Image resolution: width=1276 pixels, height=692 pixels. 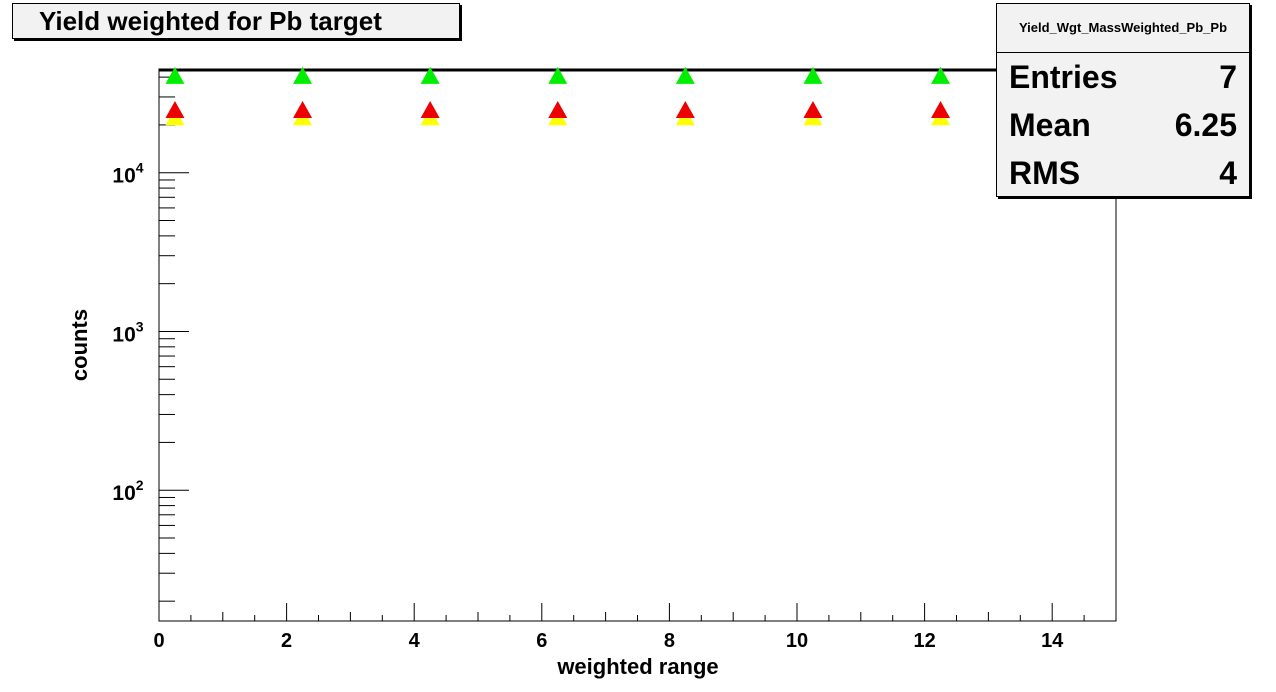 I want to click on x-tick-label: 14, so click(x=1052, y=641).